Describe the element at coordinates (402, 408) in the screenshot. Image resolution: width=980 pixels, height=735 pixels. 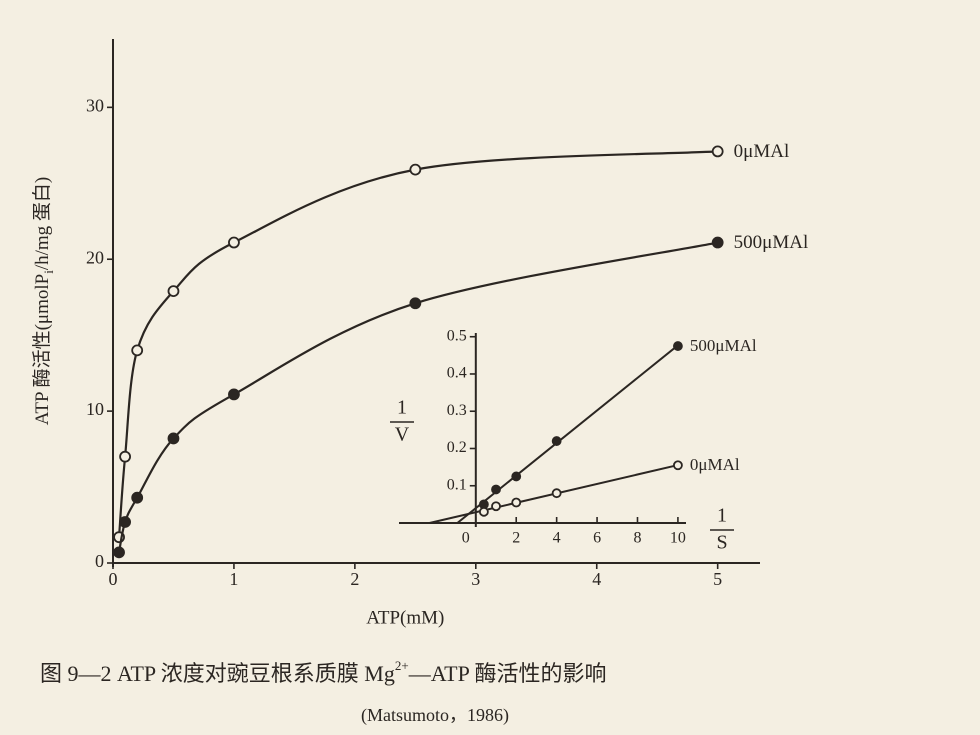
I see `y-axis-label-numerator: 1` at that location.